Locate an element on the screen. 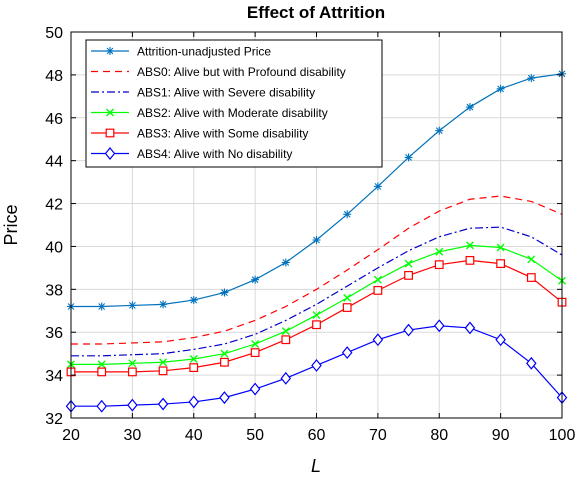 The image size is (582, 478). y-tick-label: 38 is located at coordinates (54, 290).